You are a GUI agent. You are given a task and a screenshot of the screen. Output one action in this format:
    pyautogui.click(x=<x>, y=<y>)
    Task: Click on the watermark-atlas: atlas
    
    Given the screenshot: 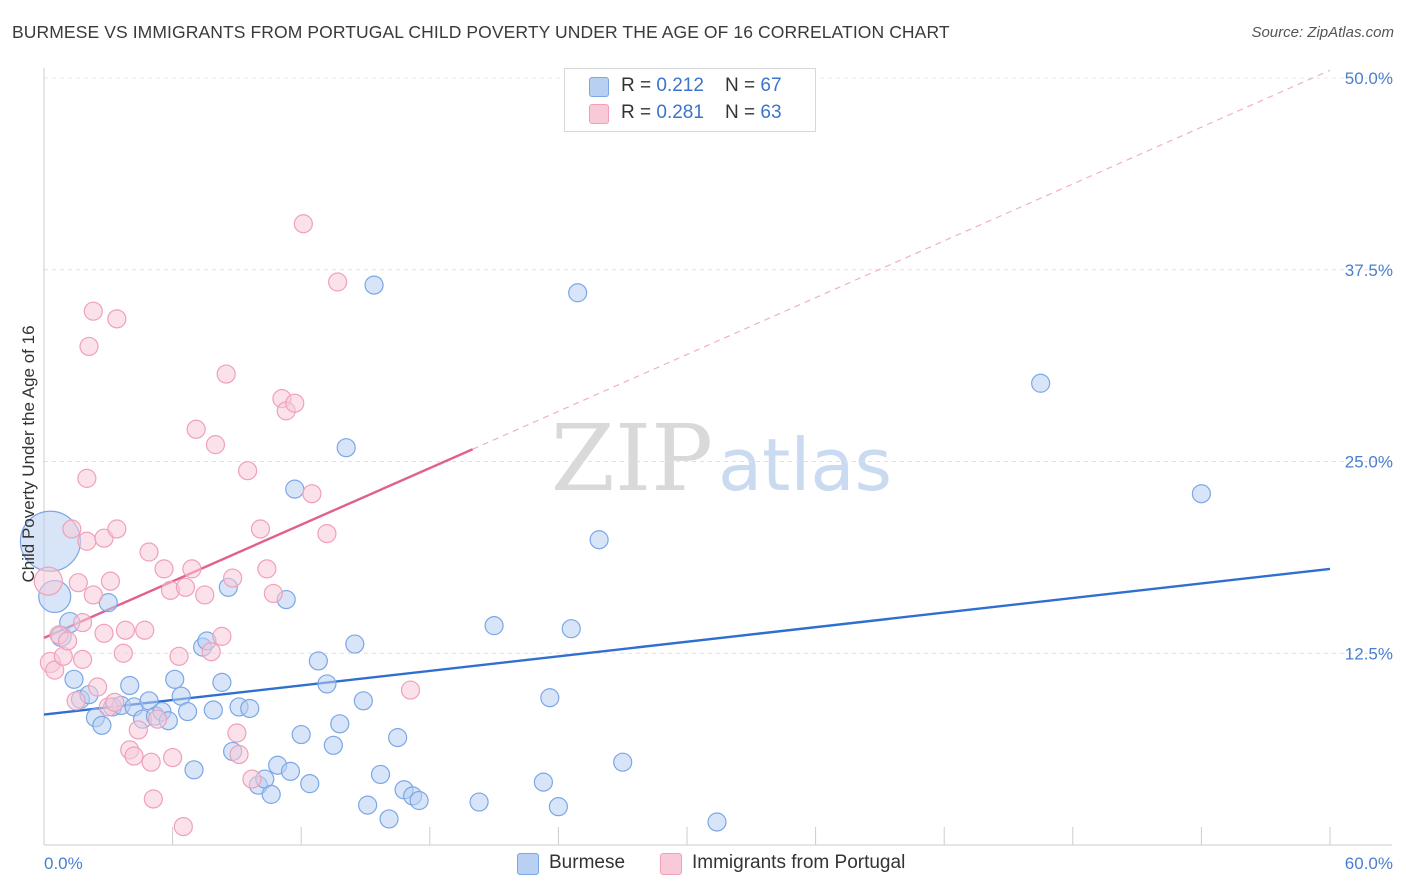 What is the action you would take?
    pyautogui.click(x=805, y=465)
    